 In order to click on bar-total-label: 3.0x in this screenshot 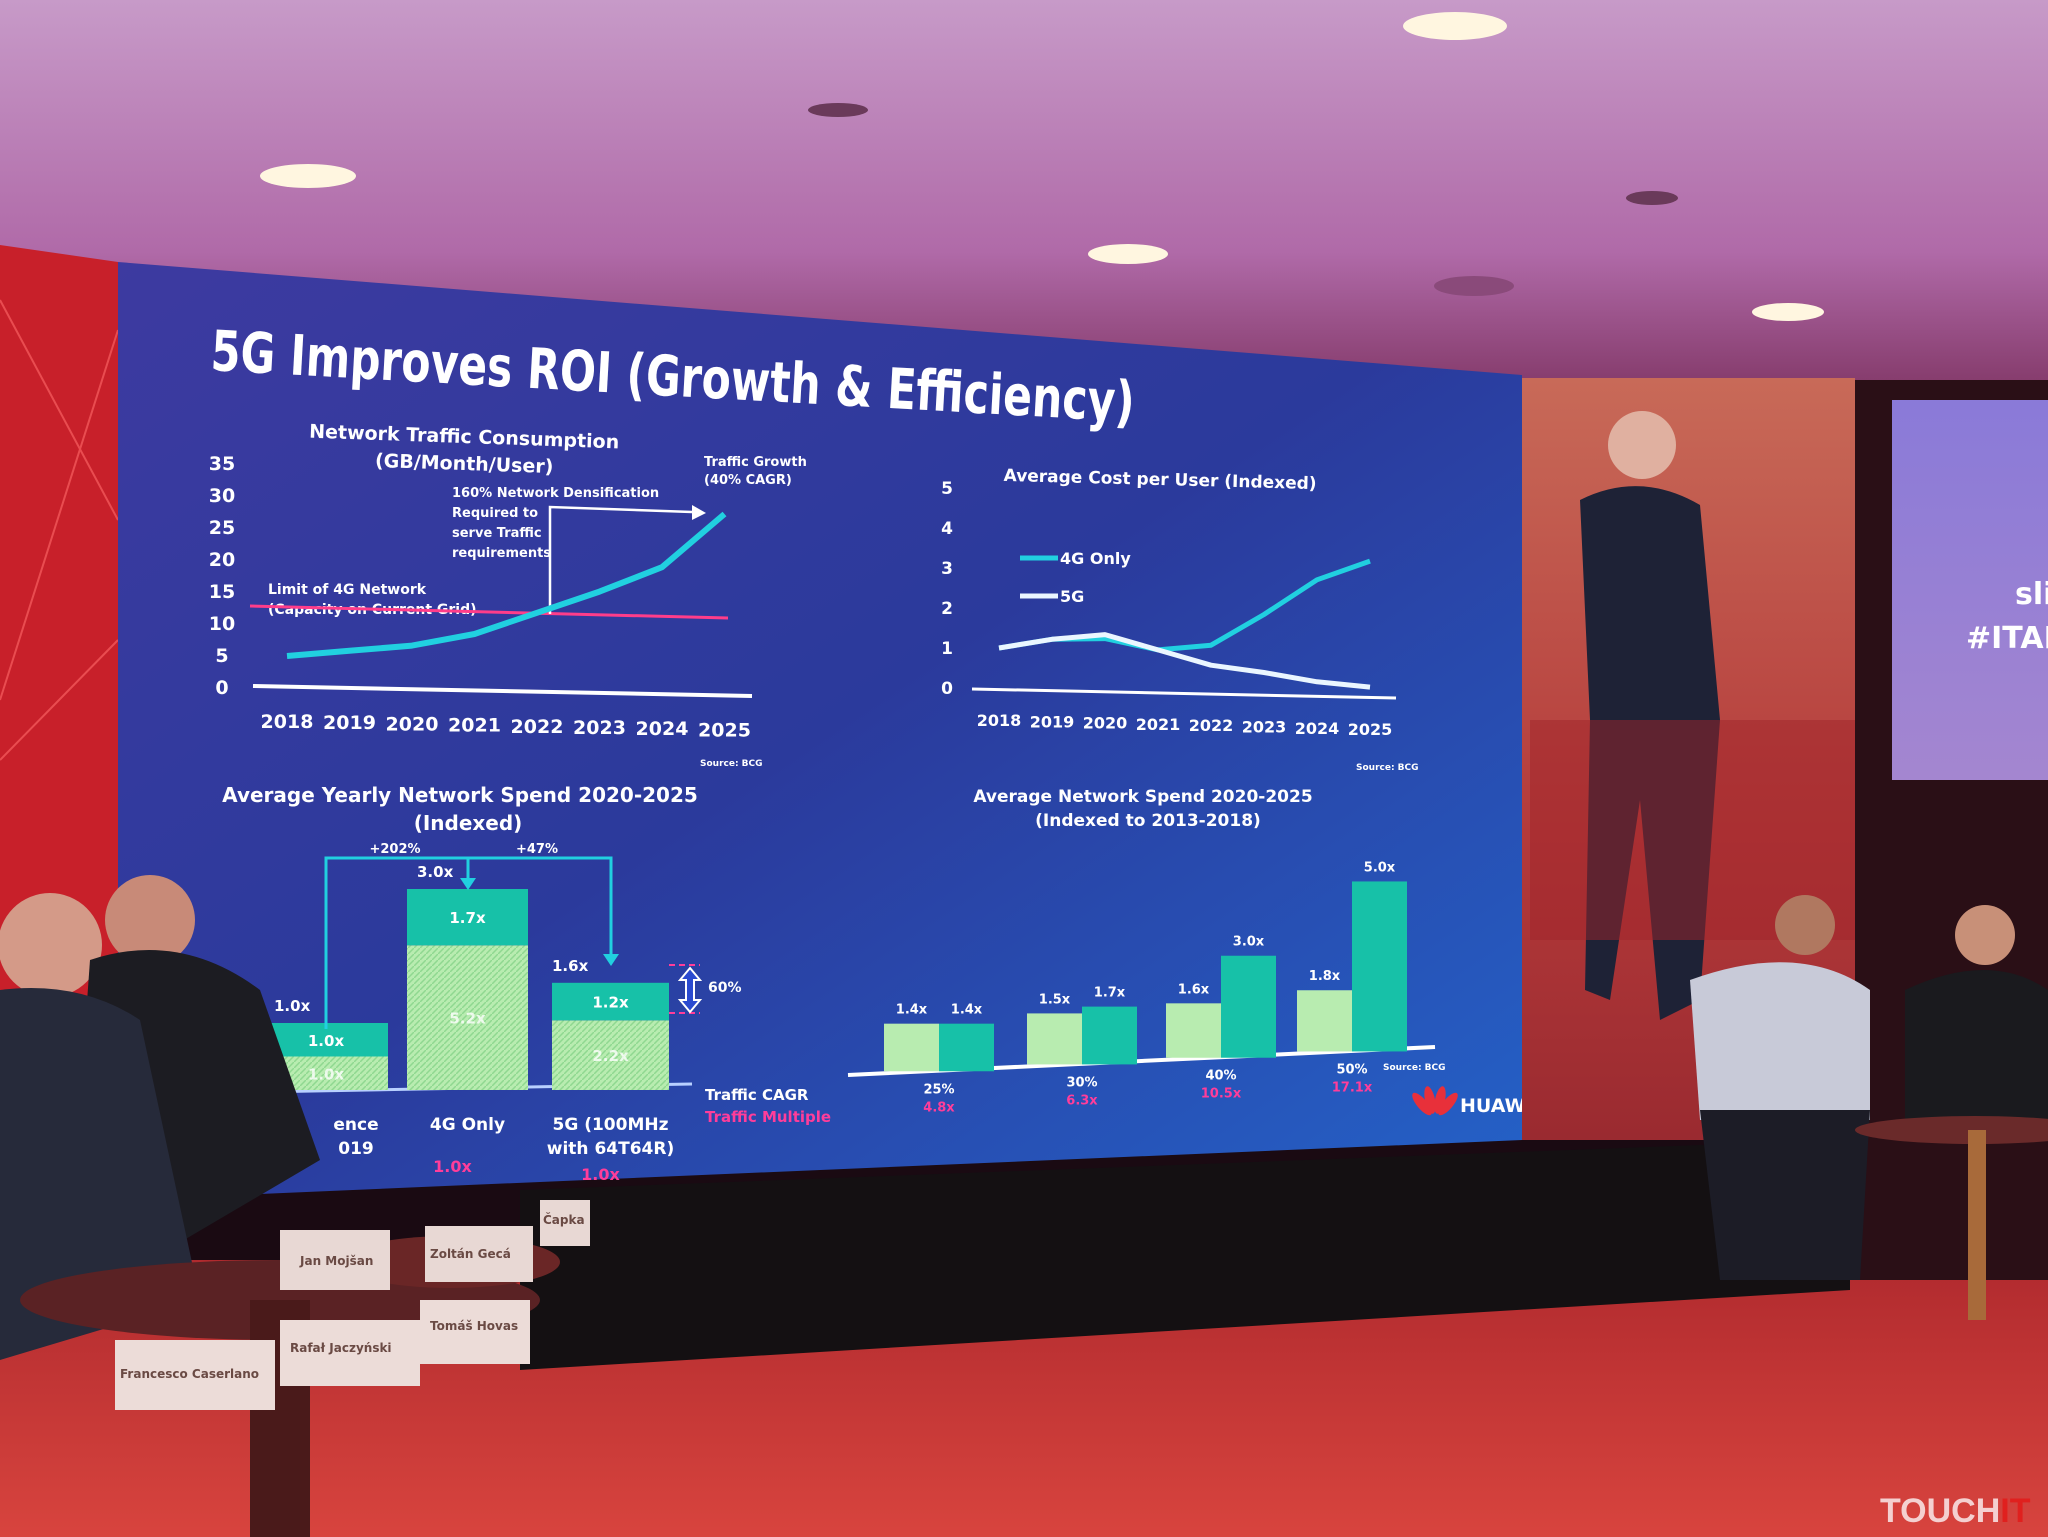, I will do `click(435, 872)`.